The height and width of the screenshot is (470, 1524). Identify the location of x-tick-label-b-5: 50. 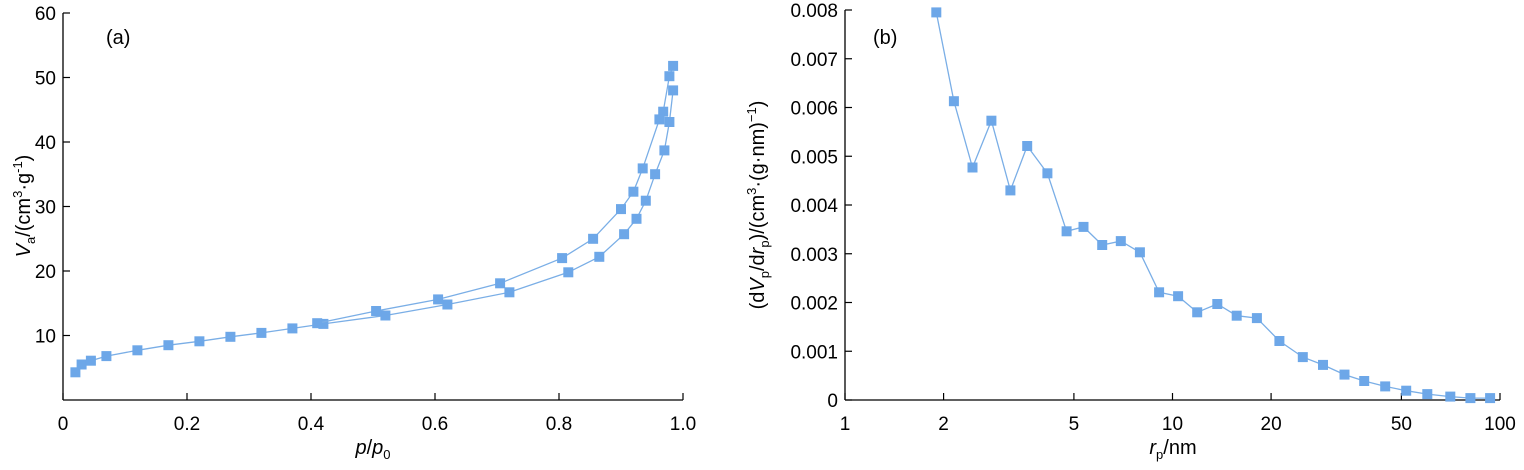
(1401, 424).